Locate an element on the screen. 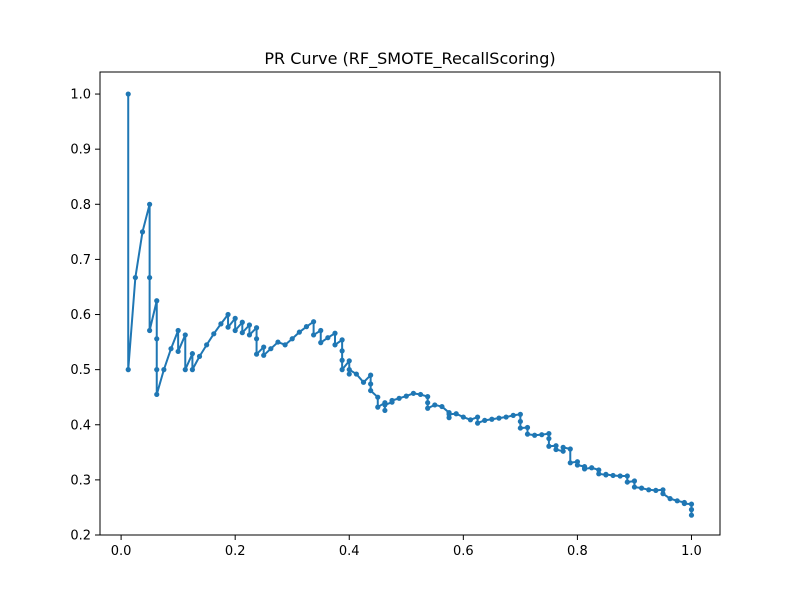  x-tick-label: 0.2 is located at coordinates (235, 551).